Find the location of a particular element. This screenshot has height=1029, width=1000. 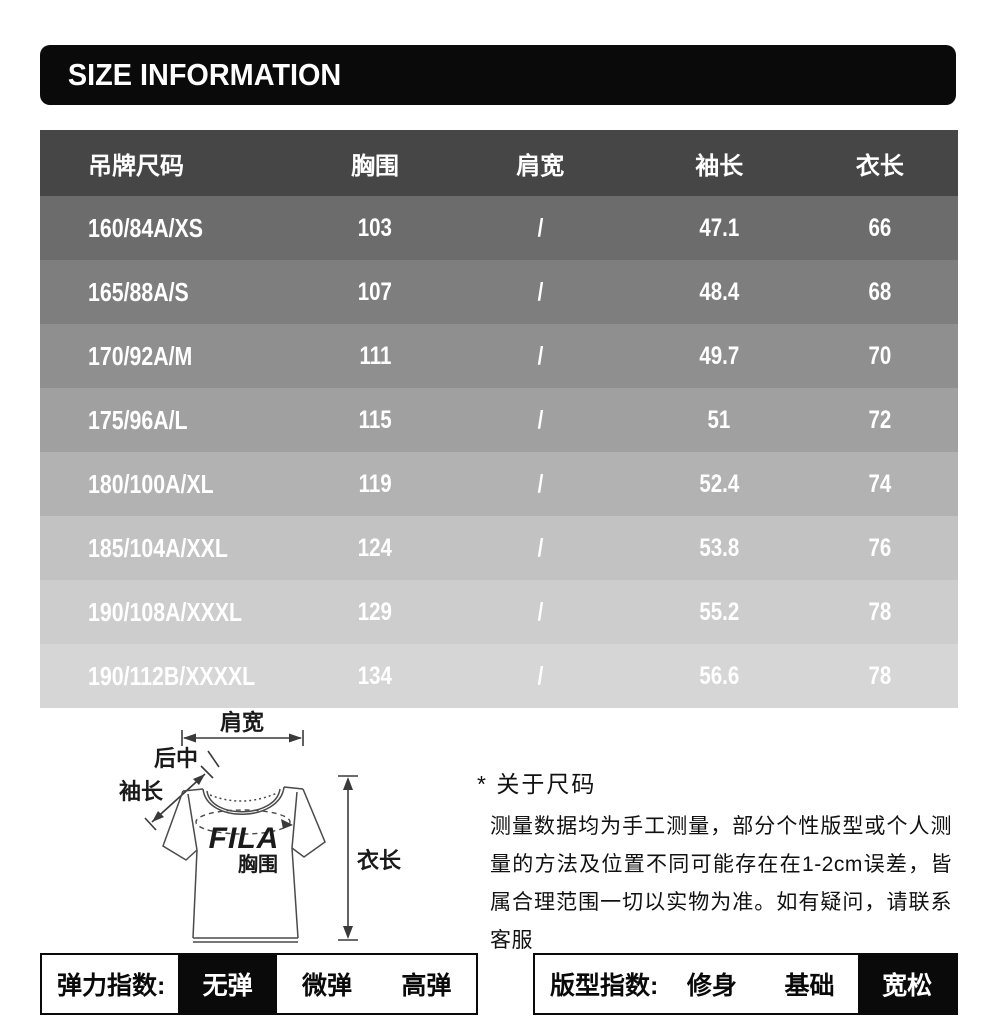

cell-sleeve: 53.8 is located at coordinates (719, 547).